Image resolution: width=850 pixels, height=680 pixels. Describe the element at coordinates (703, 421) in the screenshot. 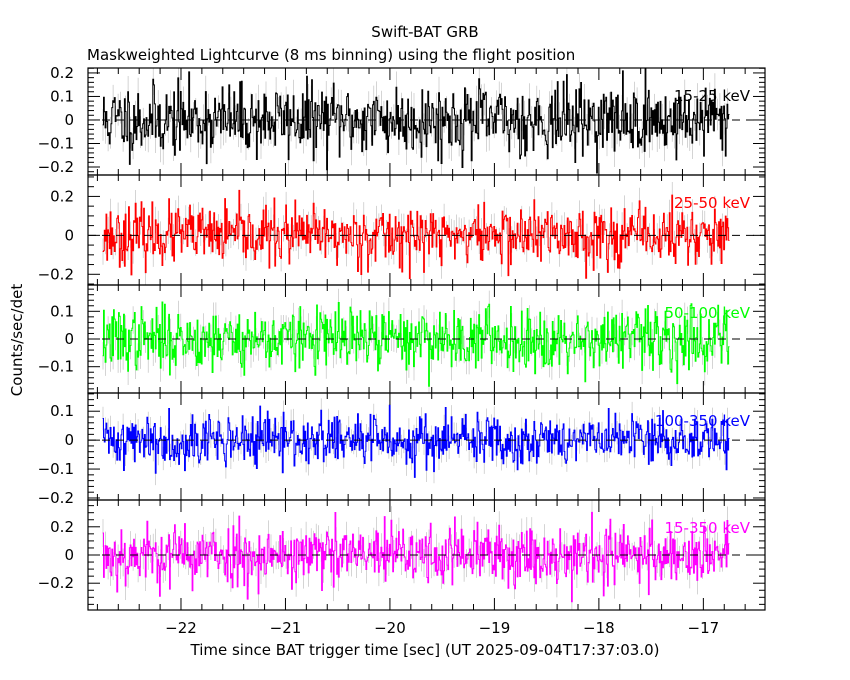

I see `energy-band-label: 100-350 keV` at that location.